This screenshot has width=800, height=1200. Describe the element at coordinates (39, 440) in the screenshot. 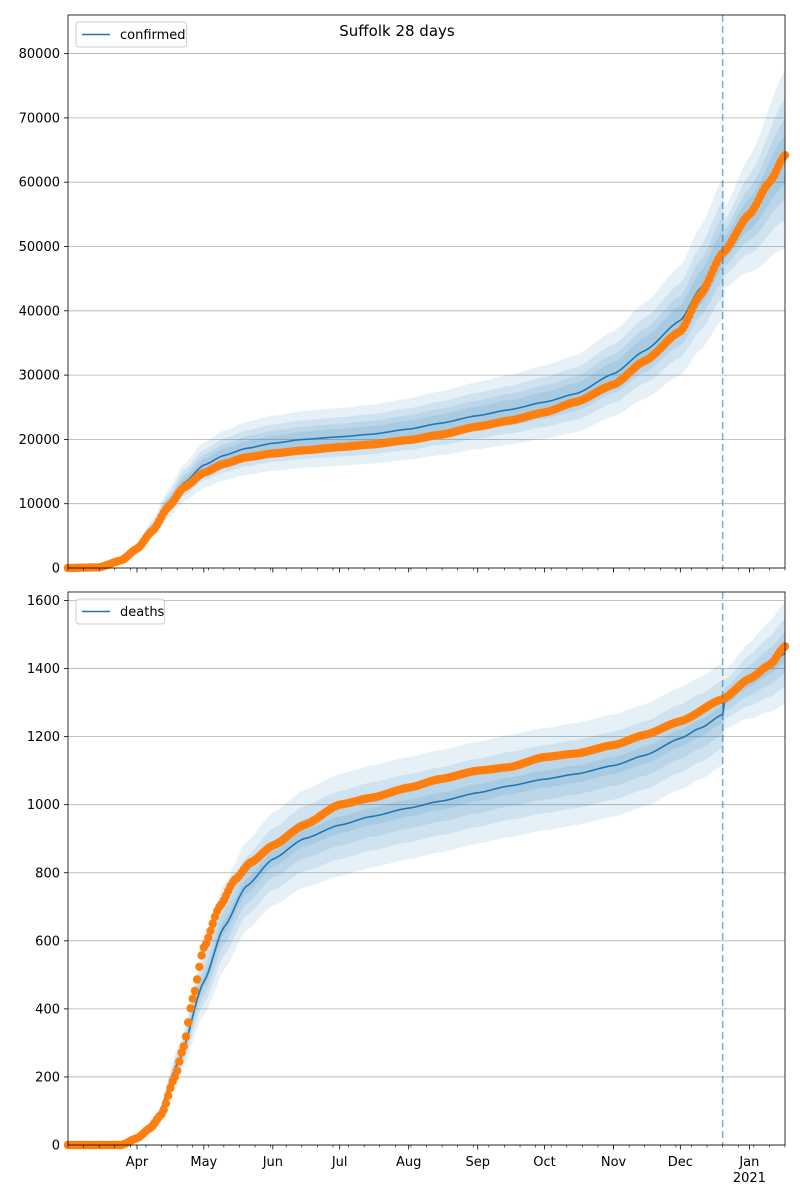

I see `y-tick-label: 20000` at that location.